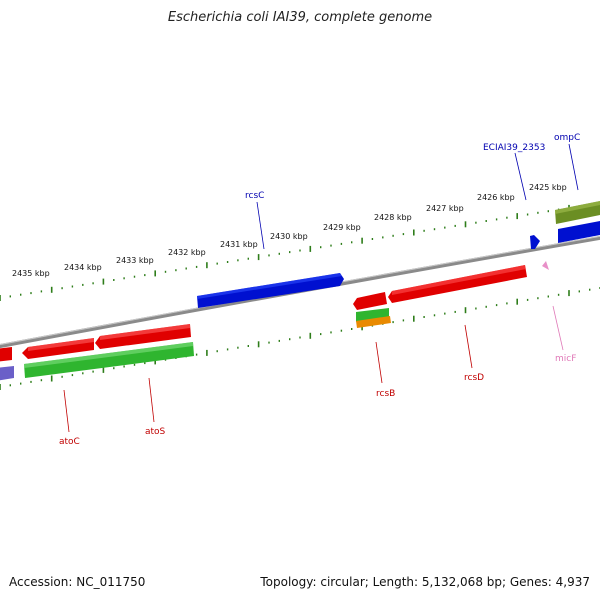 The height and width of the screenshot is (600, 600). What do you see at coordinates (342, 227) in the screenshot?
I see `kbp-label: 2429 kbp` at bounding box center [342, 227].